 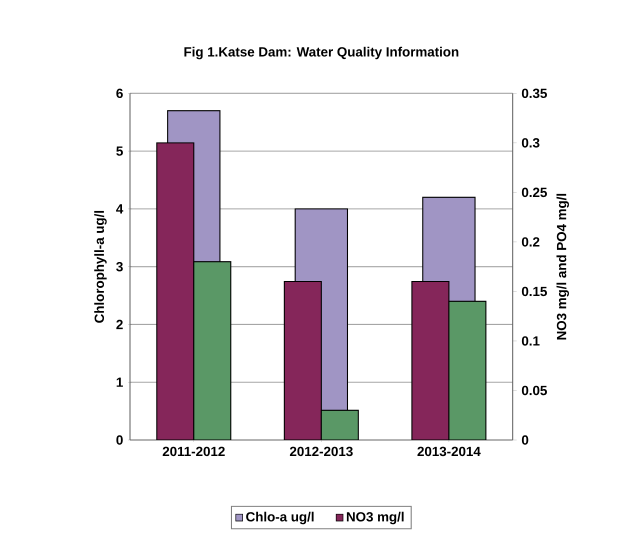 What do you see at coordinates (534, 291) in the screenshot?
I see `y2-tick-label: 0.15` at bounding box center [534, 291].